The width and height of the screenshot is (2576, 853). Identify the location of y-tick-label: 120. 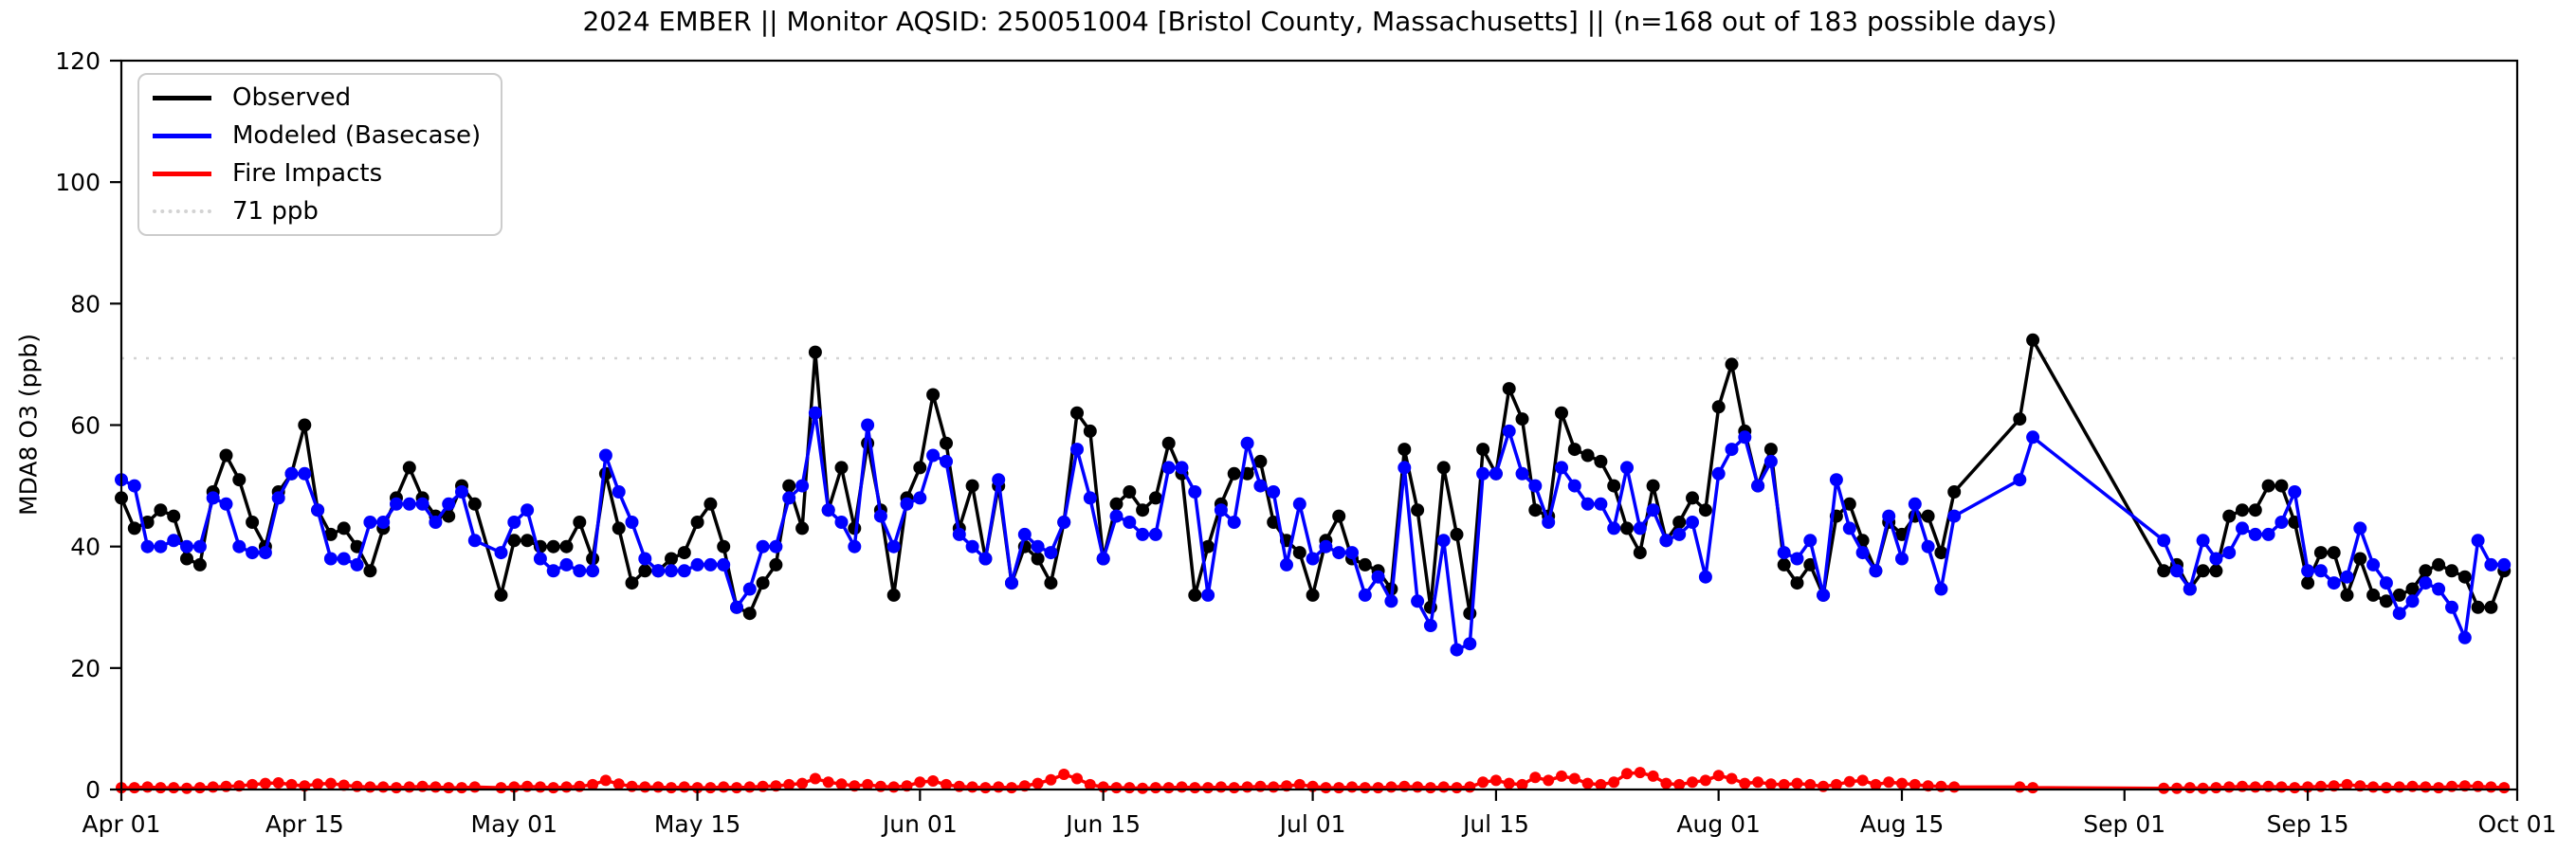
(77, 61).